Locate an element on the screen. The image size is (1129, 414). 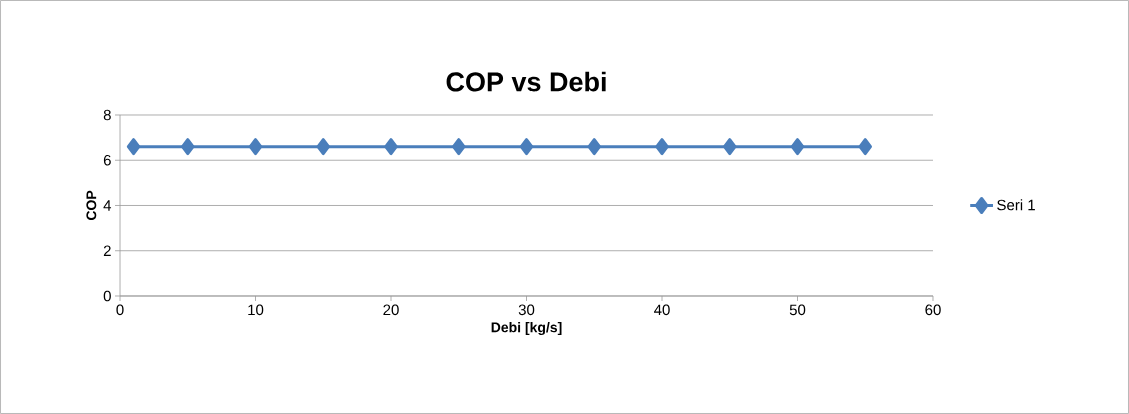
x-tick-label: 10 is located at coordinates (256, 310).